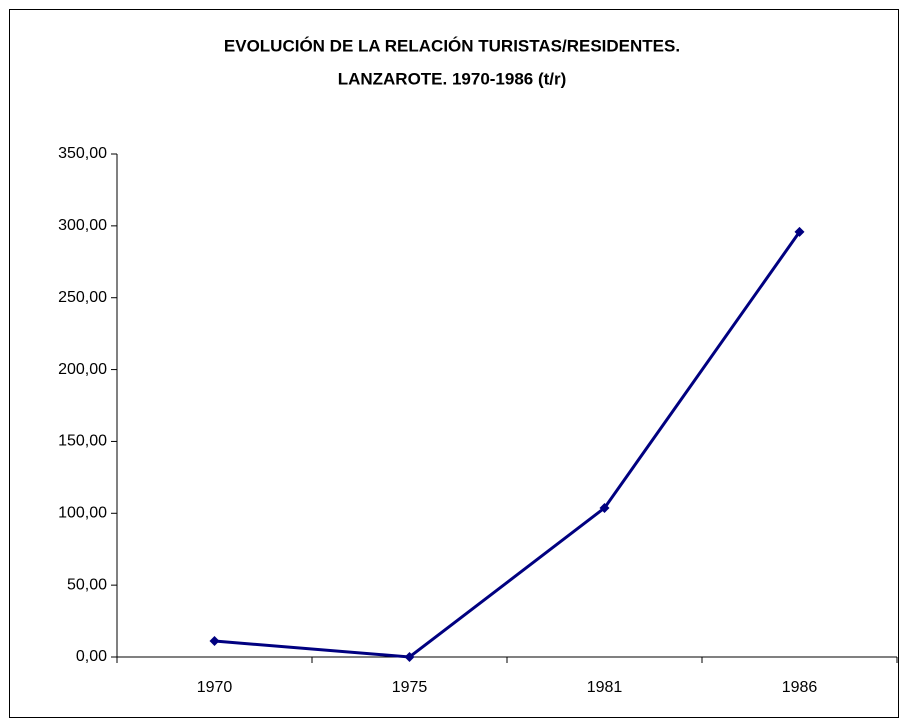 The image size is (904, 727). Describe the element at coordinates (452, 78) in the screenshot. I see `chart-title: LANZAROTE. 1970-1986 (t/r)` at that location.